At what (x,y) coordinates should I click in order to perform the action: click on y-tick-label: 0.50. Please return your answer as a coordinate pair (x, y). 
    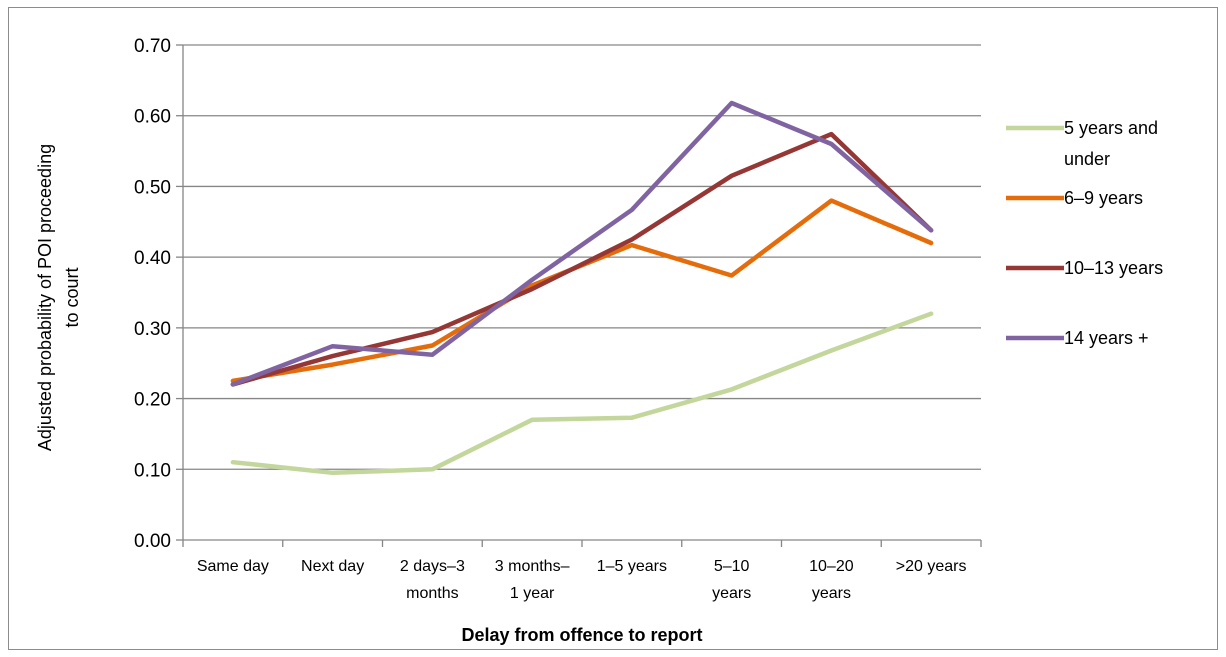
    Looking at the image, I should click on (152, 187).